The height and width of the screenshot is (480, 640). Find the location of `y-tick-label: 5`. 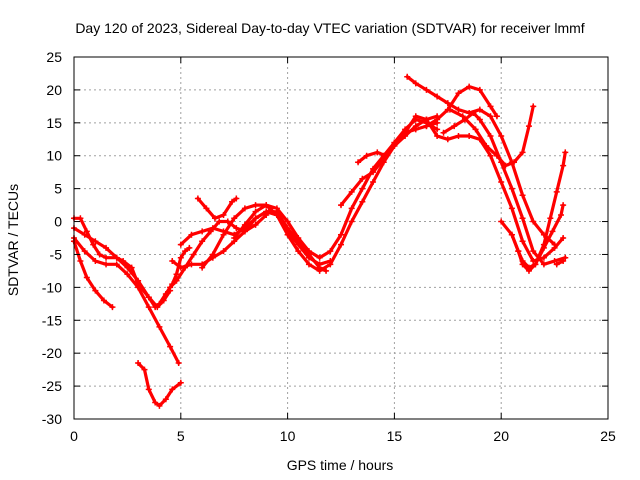

y-tick-label: 5 is located at coordinates (58, 189).